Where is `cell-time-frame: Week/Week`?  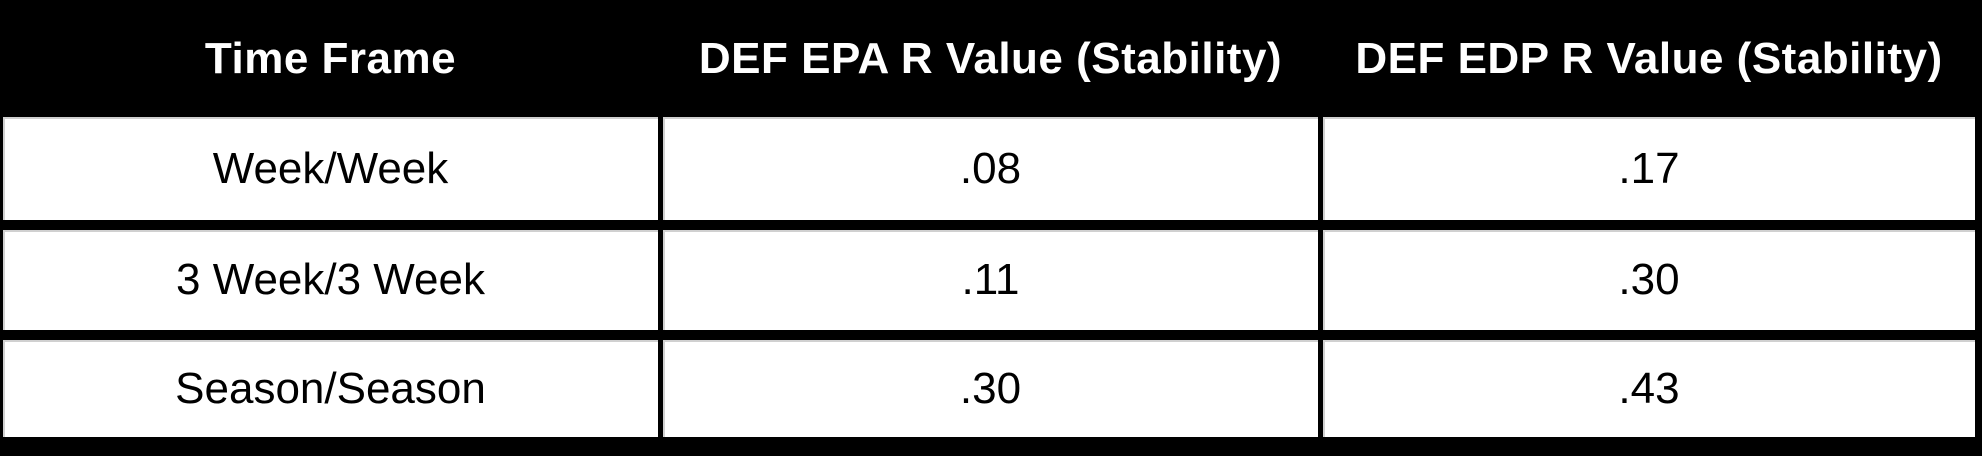
cell-time-frame: Week/Week is located at coordinates (330, 168).